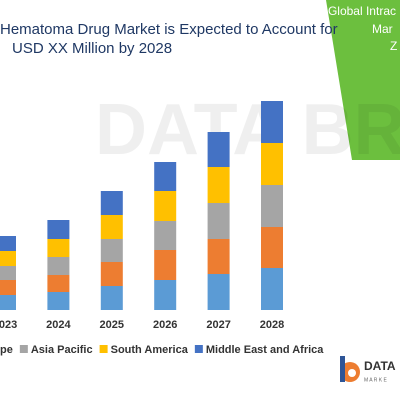 The image size is (400, 400). Describe the element at coordinates (8, 325) in the screenshot. I see `x-tick-label: 2023` at that location.